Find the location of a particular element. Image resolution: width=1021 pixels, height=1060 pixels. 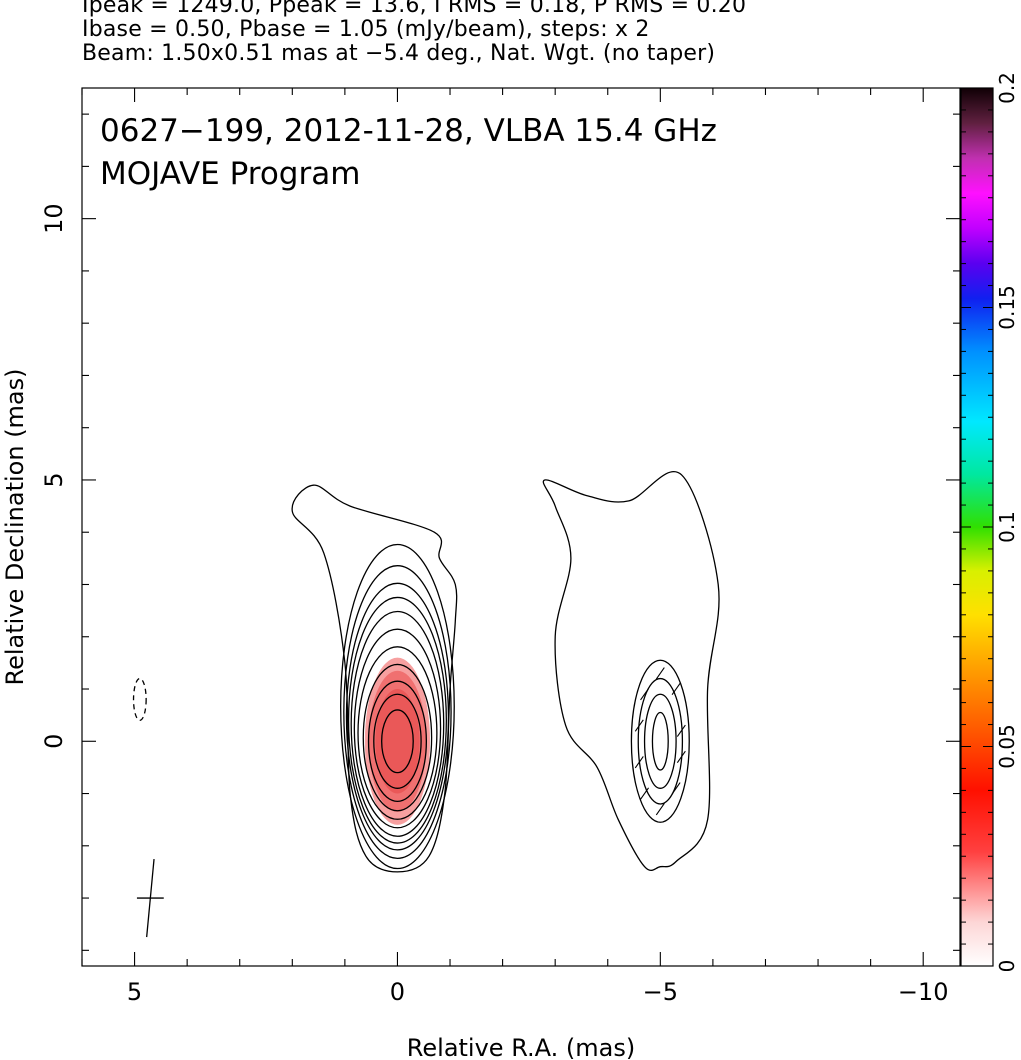

intensity-outer-contour is located at coordinates (374, 678).